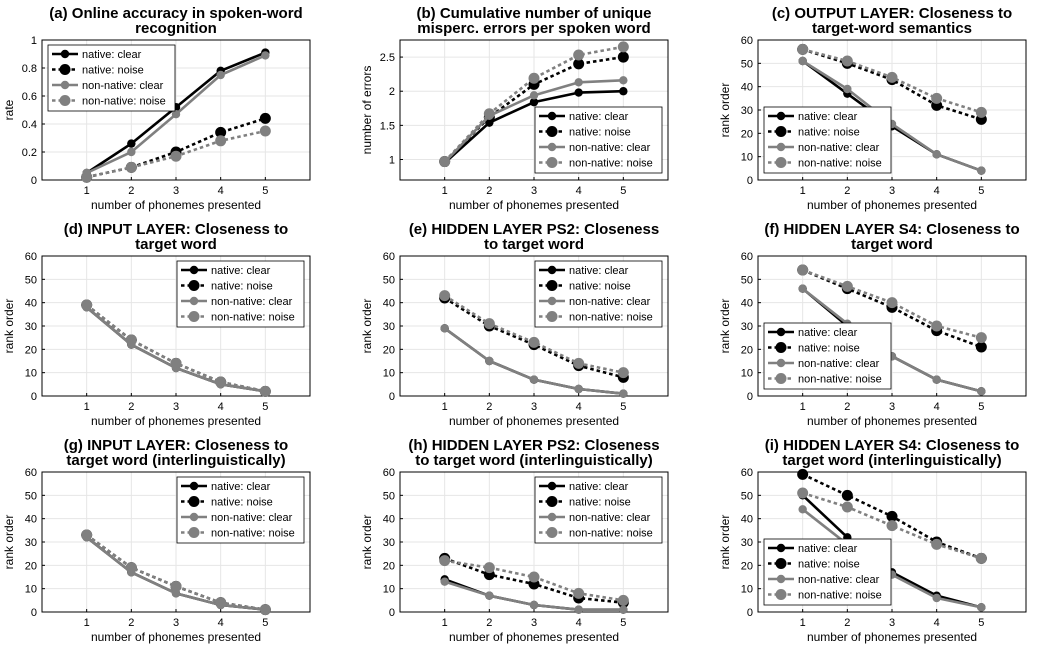 The width and height of the screenshot is (1039, 651). Describe the element at coordinates (389, 374) in the screenshot. I see `y-tick-label: 10` at that location.